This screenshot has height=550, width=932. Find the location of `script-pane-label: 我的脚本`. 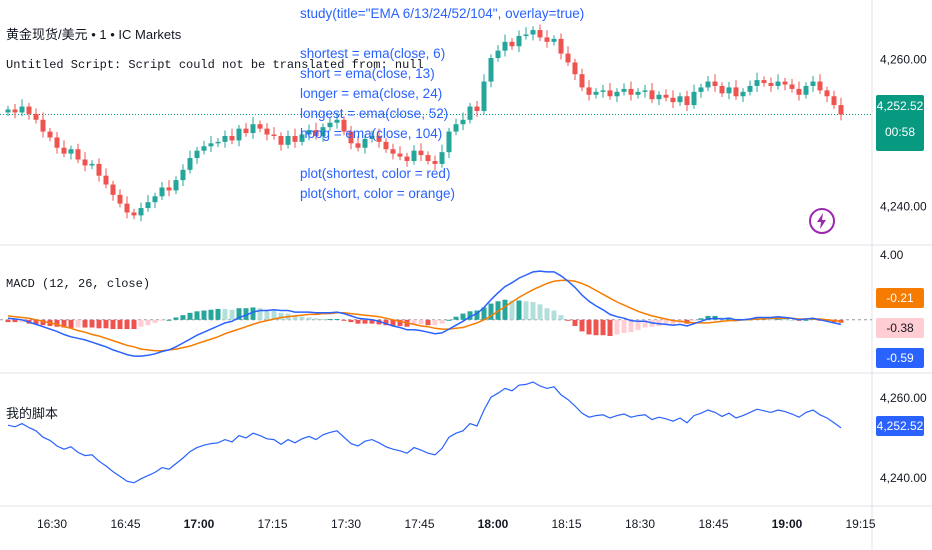

script-pane-label: 我的脚本 is located at coordinates (32, 413).